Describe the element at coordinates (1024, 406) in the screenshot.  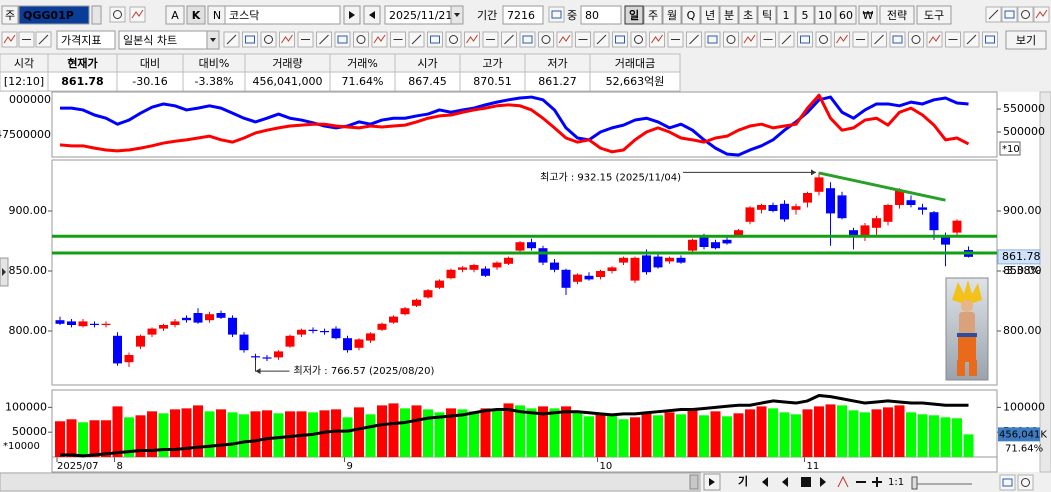
I see `y-tick-label: 100000` at that location.